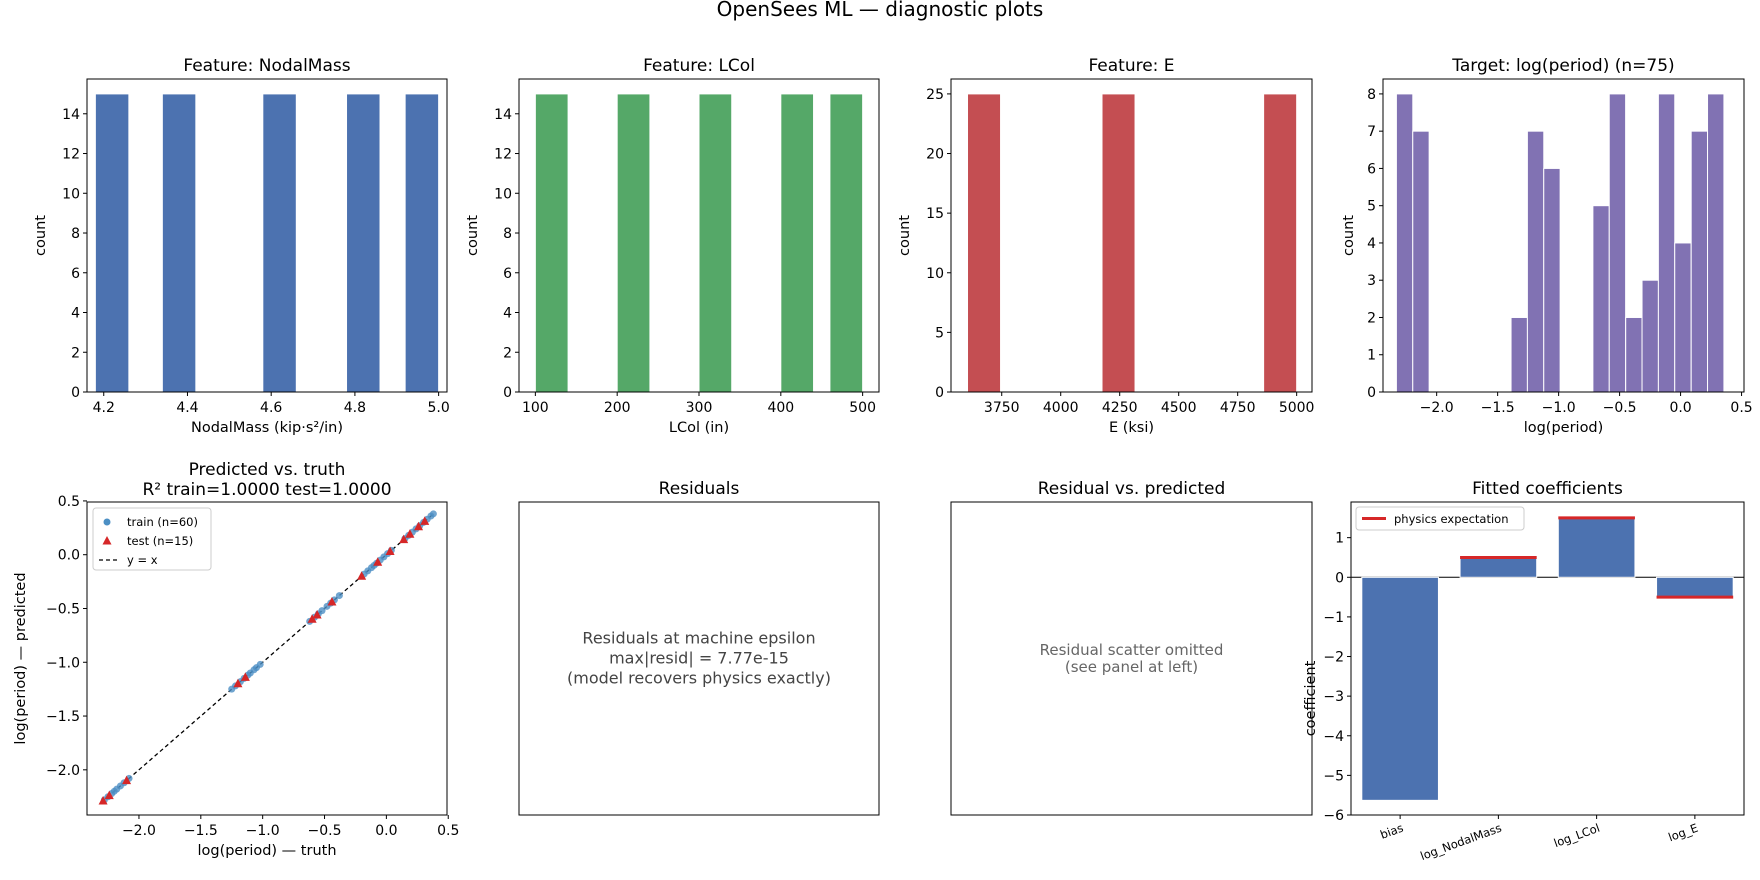  What do you see at coordinates (862, 408) in the screenshot?
I see `x-tick-label: 500` at bounding box center [862, 408].